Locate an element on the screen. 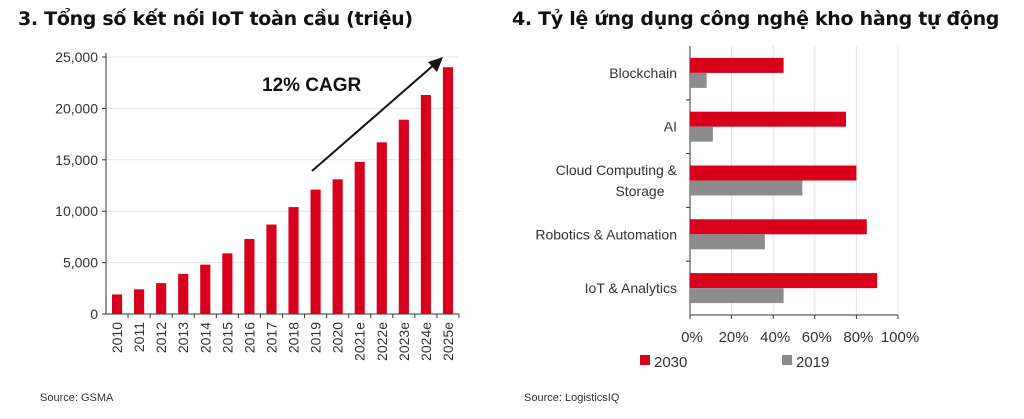 The image size is (1024, 419). y-tick-label: 0 is located at coordinates (94, 314).